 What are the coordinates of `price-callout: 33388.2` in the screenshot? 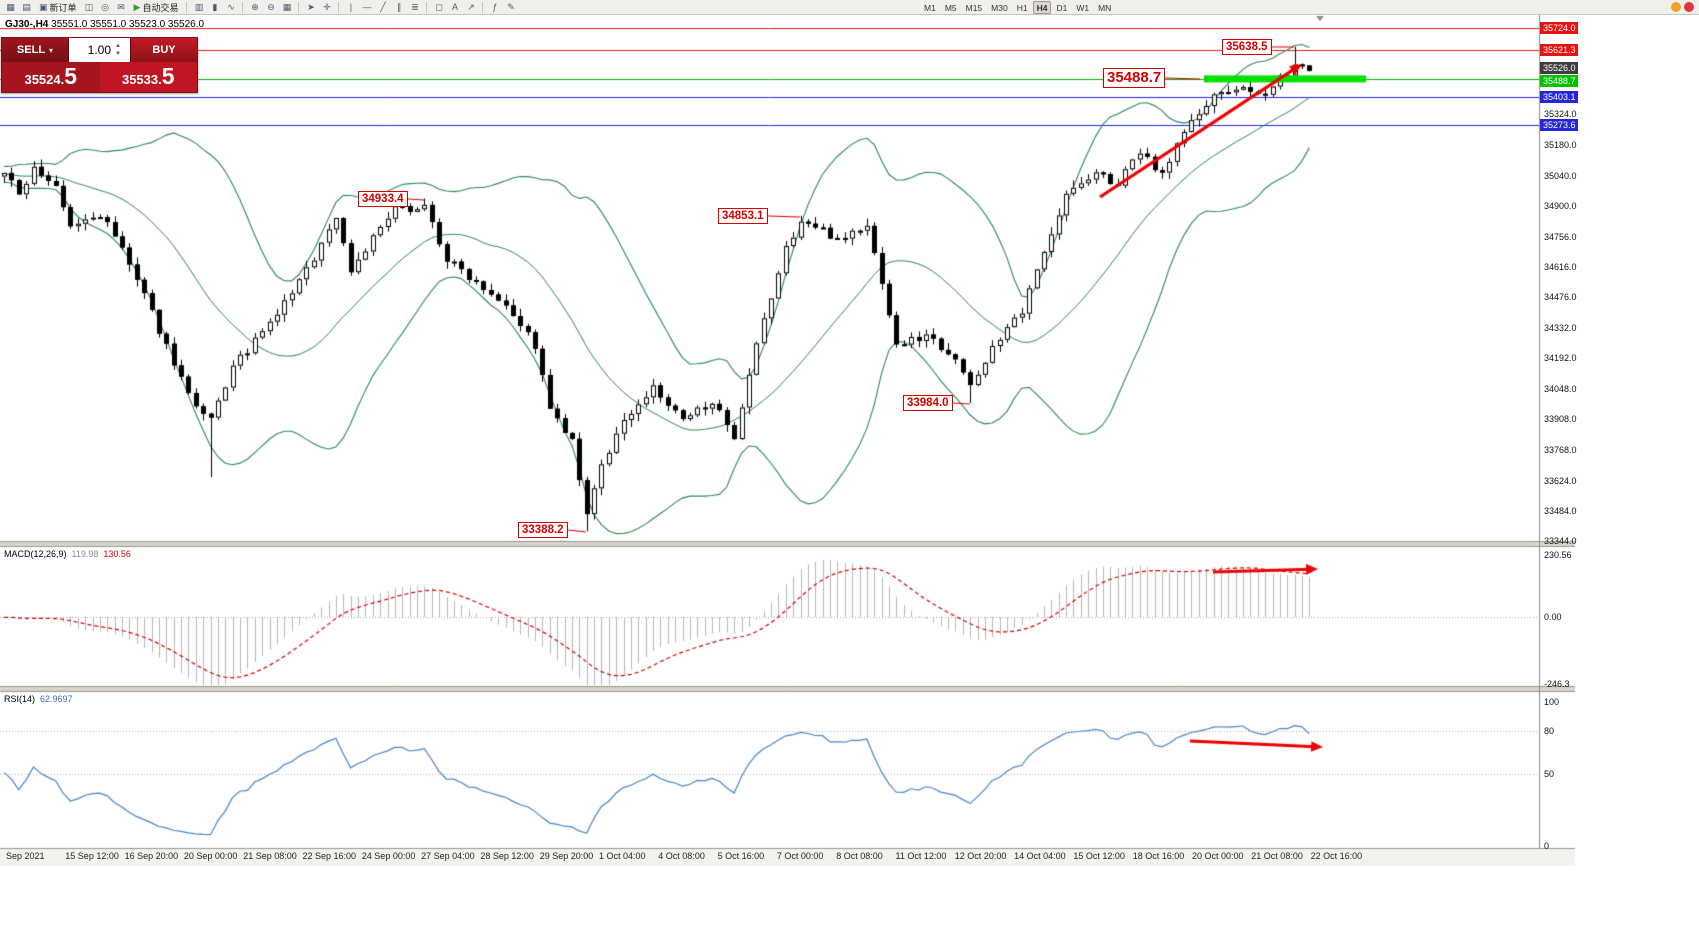 It's located at (543, 530).